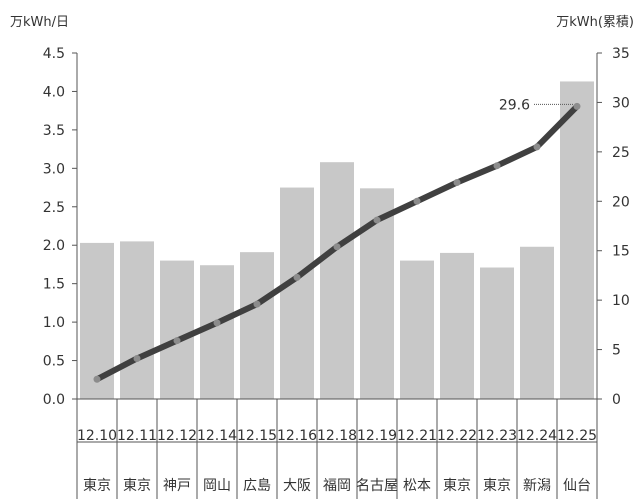 Image resolution: width=641 pixels, height=499 pixels. What do you see at coordinates (417, 486) in the screenshot?
I see `location-label: 松本` at bounding box center [417, 486].